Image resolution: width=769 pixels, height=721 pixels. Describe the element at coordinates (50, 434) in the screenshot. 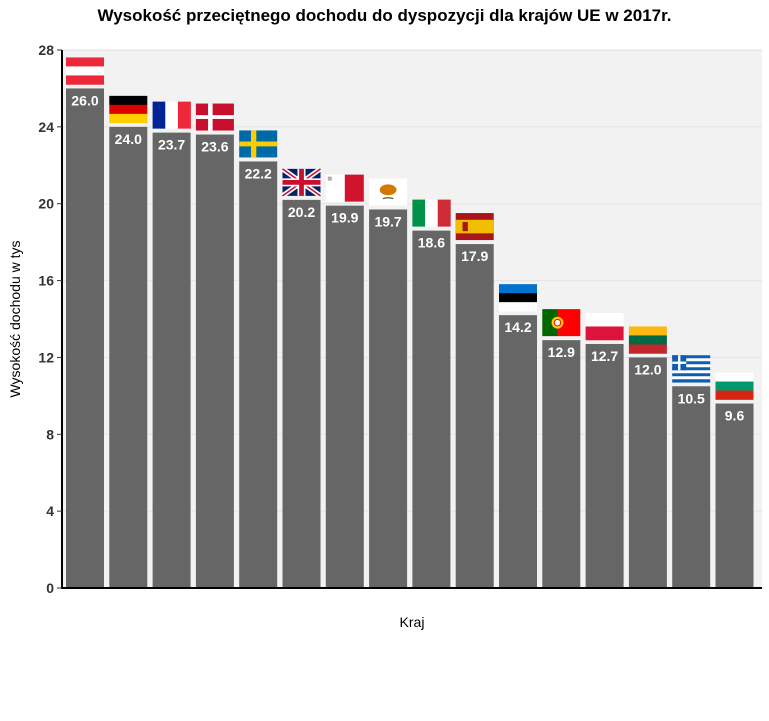

I see `y-tick-label: 8` at that location.